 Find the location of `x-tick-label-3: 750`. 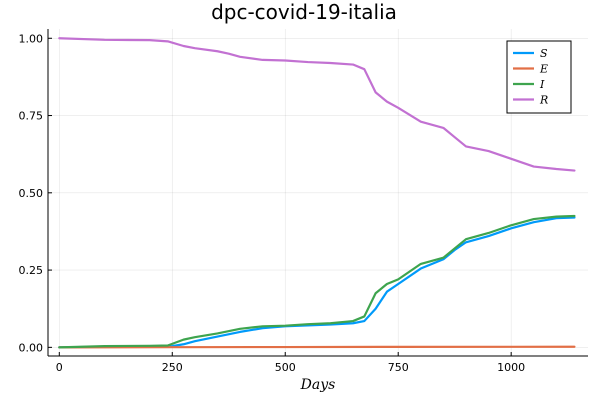

x-tick-label-3: 750 is located at coordinates (398, 367).